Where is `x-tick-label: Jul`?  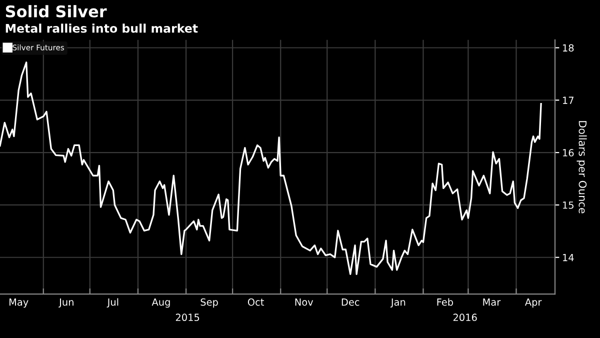
x-tick-label: Jul is located at coordinates (112, 303).